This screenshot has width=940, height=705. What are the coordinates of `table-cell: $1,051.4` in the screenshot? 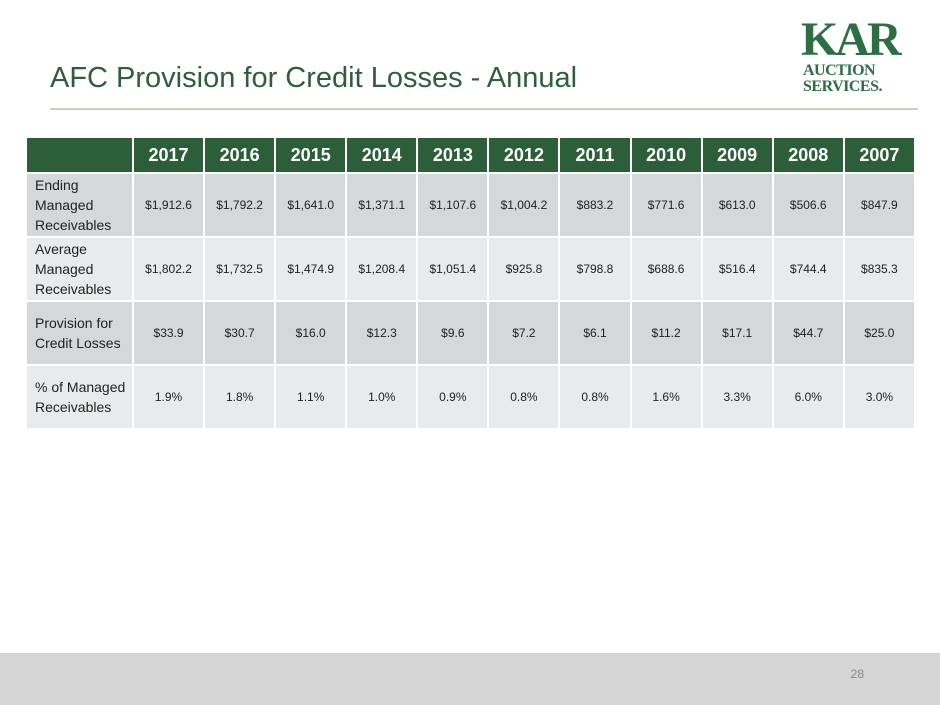 It's located at (453, 269).